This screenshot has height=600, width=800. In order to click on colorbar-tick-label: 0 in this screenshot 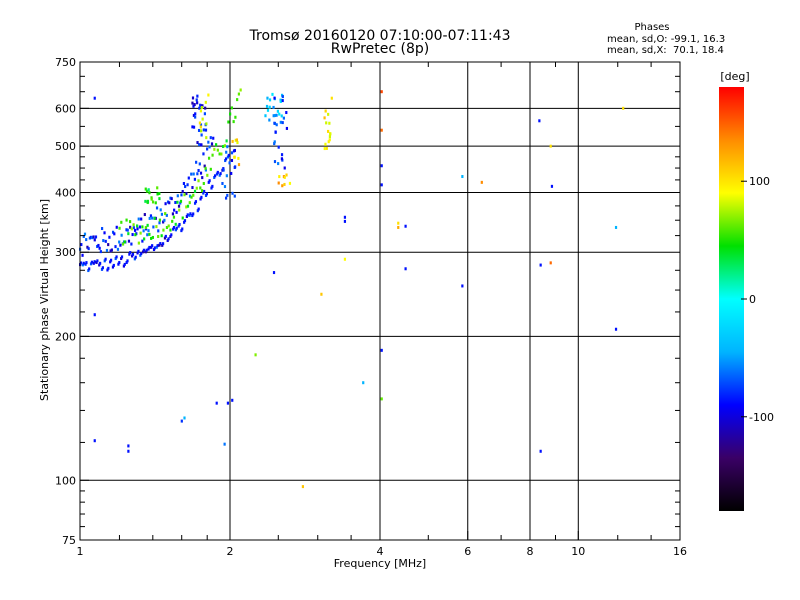, I will do `click(752, 299)`.